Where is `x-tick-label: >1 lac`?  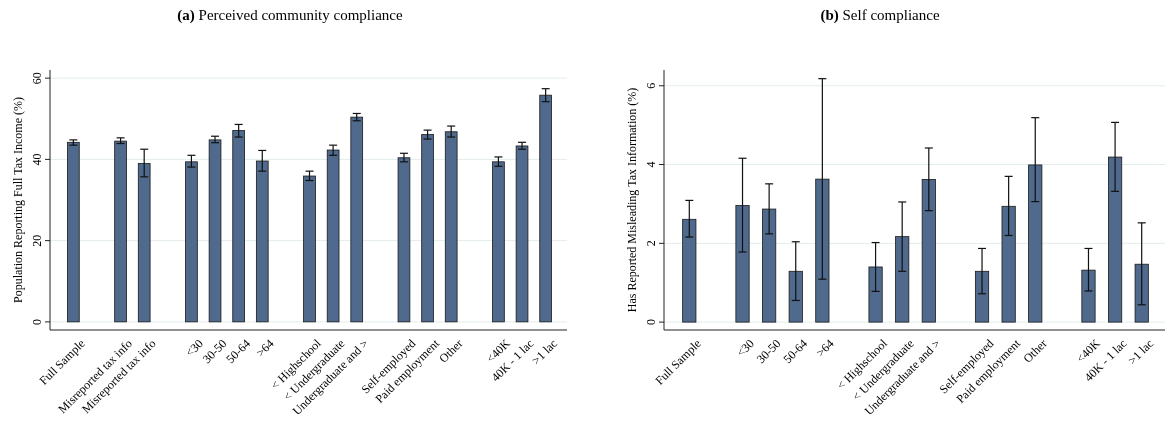 x-tick-label: >1 lac is located at coordinates (1141, 352).